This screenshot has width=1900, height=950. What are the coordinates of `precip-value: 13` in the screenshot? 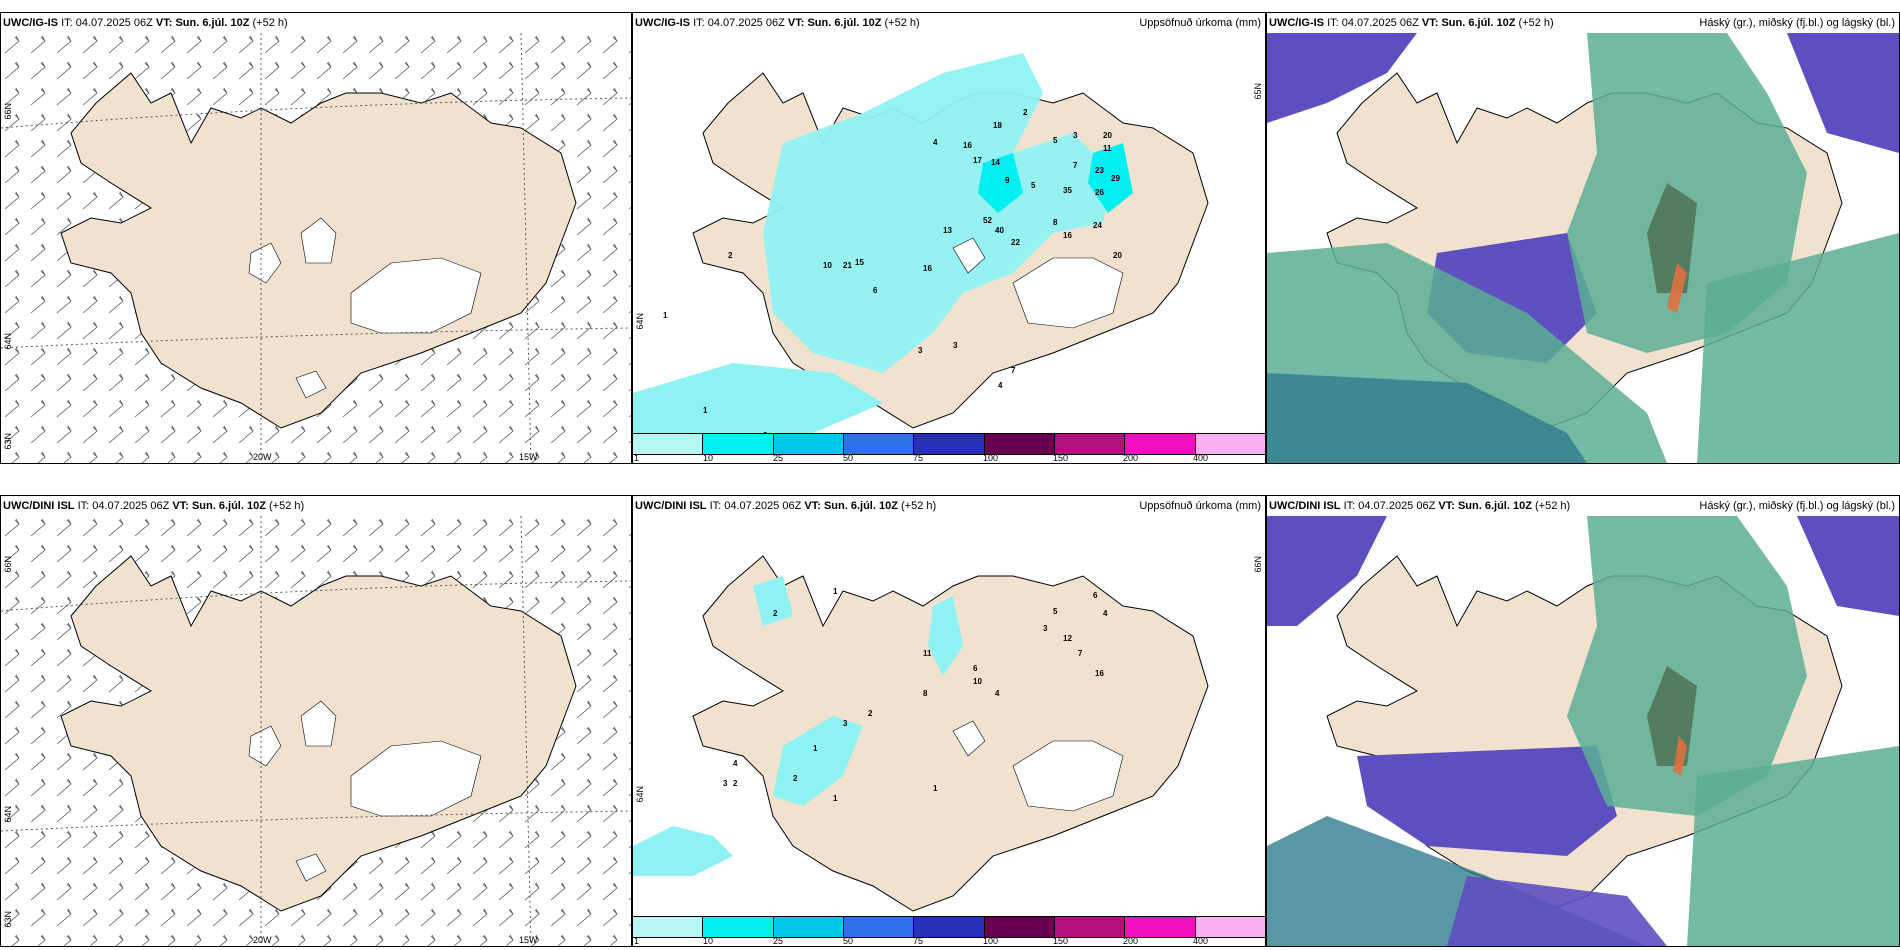 It's located at (947, 230).